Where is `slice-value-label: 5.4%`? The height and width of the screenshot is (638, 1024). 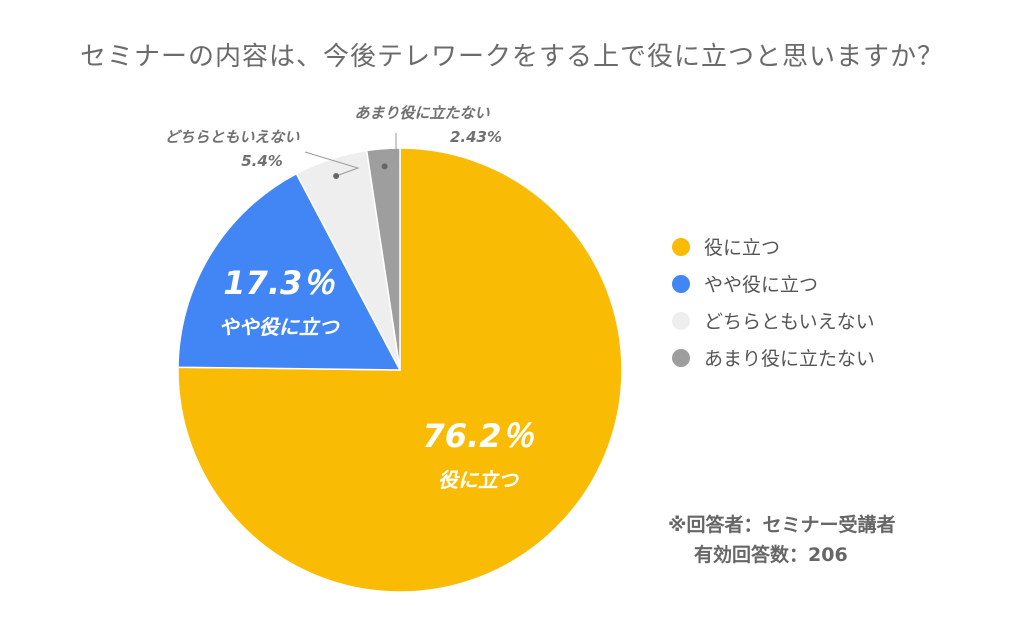 slice-value-label: 5.4% is located at coordinates (262, 161).